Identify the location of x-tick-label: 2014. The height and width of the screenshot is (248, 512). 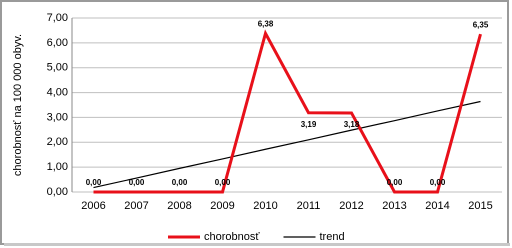
(437, 206).